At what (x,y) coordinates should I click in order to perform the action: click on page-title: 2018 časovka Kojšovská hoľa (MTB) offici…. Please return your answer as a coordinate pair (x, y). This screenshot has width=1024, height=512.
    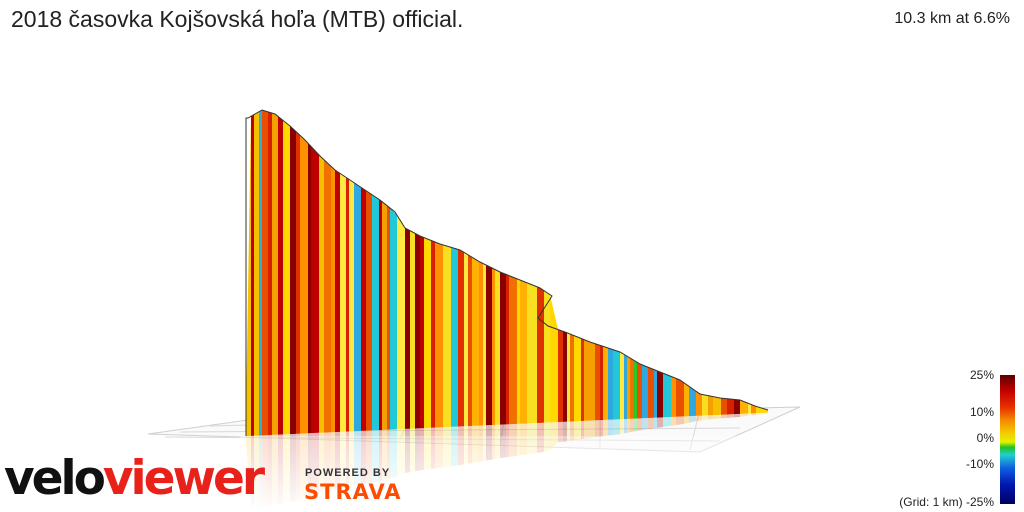
    Looking at the image, I should click on (237, 19).